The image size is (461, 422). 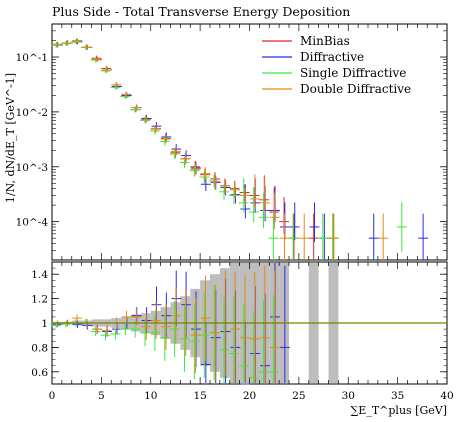 What do you see at coordinates (446, 396) in the screenshot?
I see `x-tick-label: 40` at bounding box center [446, 396].